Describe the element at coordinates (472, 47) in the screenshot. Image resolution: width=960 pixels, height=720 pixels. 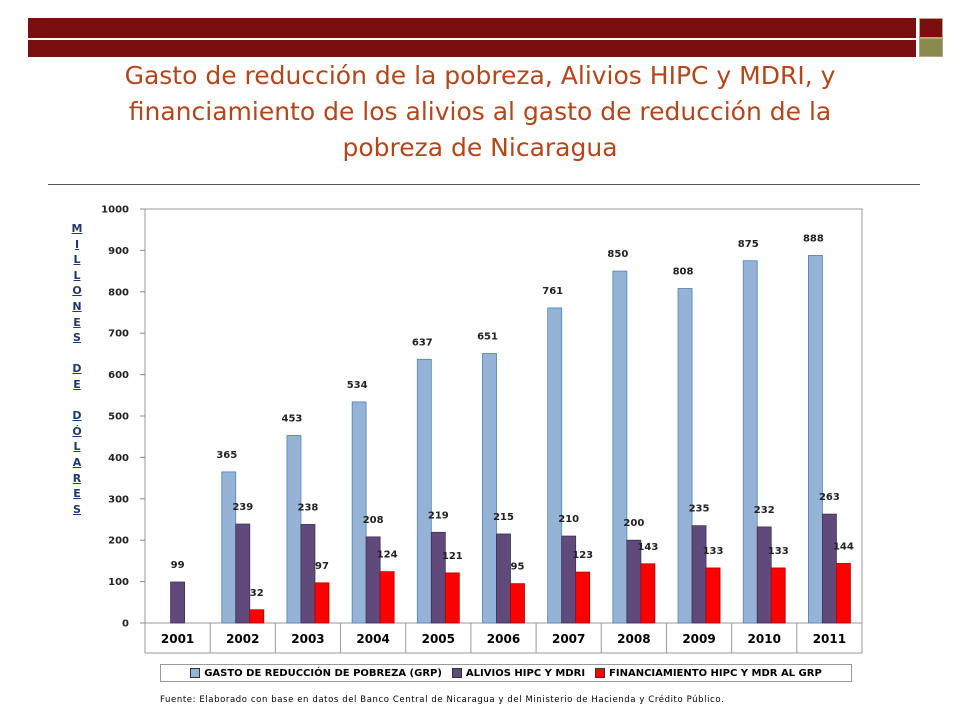
I see `header-band-lower` at that location.